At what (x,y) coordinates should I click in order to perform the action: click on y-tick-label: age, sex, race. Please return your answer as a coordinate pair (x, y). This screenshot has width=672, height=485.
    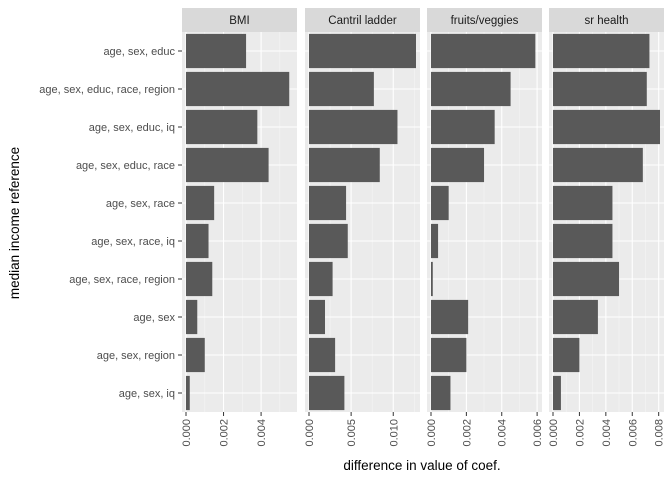
    Looking at the image, I should click on (140, 204).